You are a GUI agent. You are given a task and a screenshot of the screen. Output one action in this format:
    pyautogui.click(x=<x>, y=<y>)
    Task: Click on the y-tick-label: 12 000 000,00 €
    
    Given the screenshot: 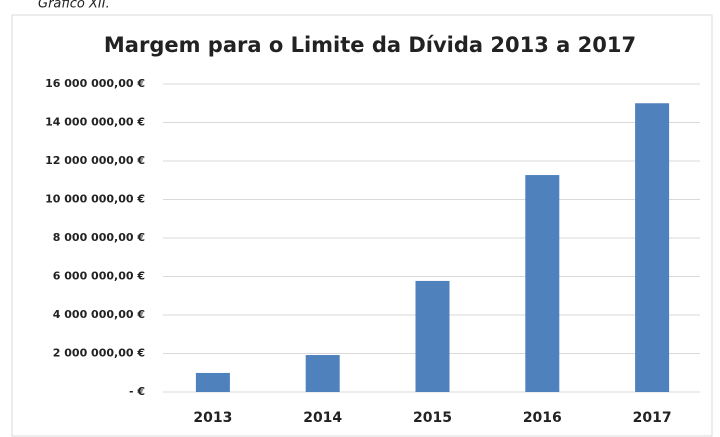 What is the action you would take?
    pyautogui.click(x=95, y=160)
    